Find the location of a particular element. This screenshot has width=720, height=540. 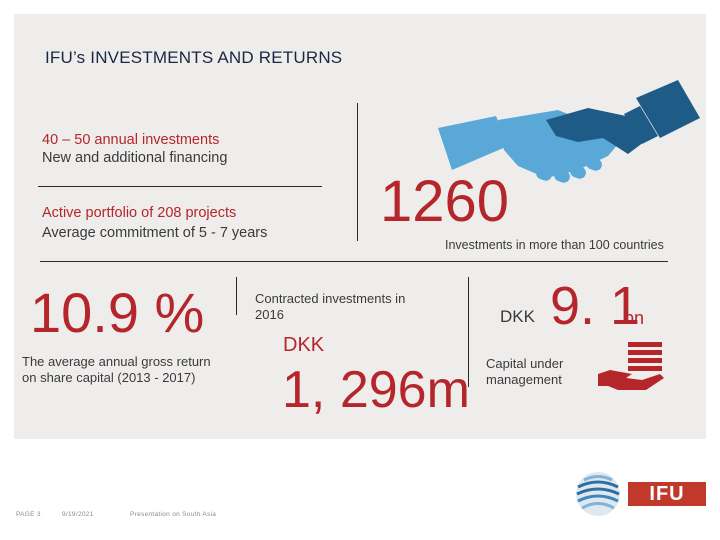

return-caption-1: The average annual gross return is located at coordinates (116, 361).